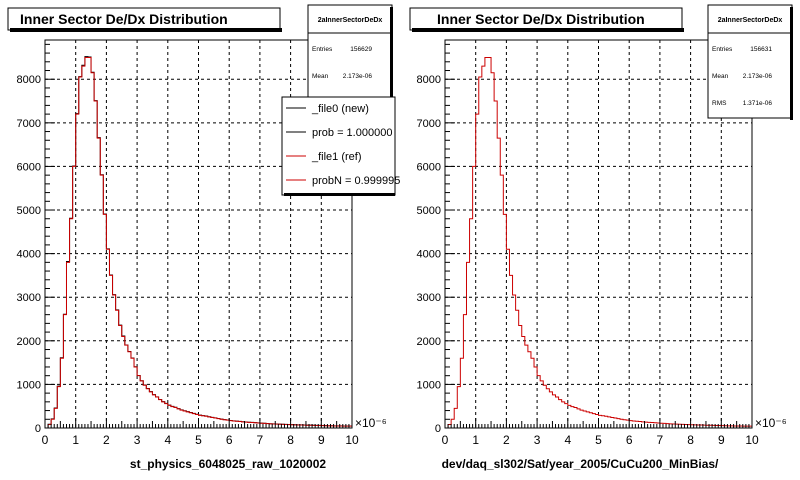 The height and width of the screenshot is (480, 800). Describe the element at coordinates (506, 440) in the screenshot. I see `right-x-tick-label: 2` at that location.